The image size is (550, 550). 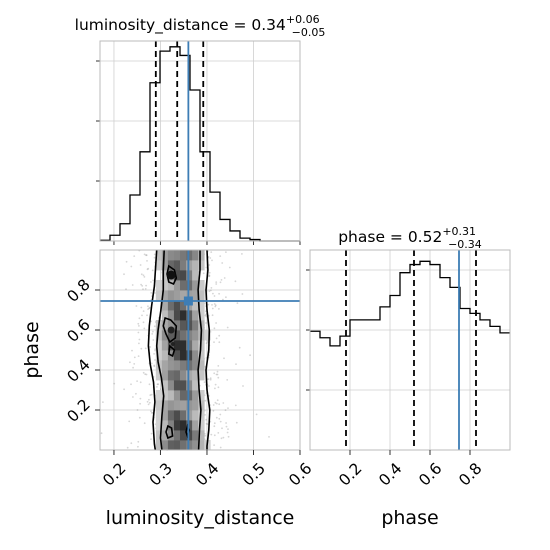 What do you see at coordinates (470, 474) in the screenshot?
I see `hist-phase-xtick-label-3: 0.8` at bounding box center [470, 474].